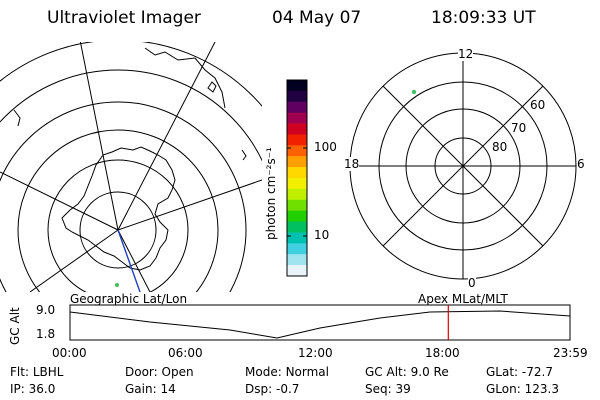  I want to click on geo-panel-caption: Geographic Lat/Lon, so click(129, 299).